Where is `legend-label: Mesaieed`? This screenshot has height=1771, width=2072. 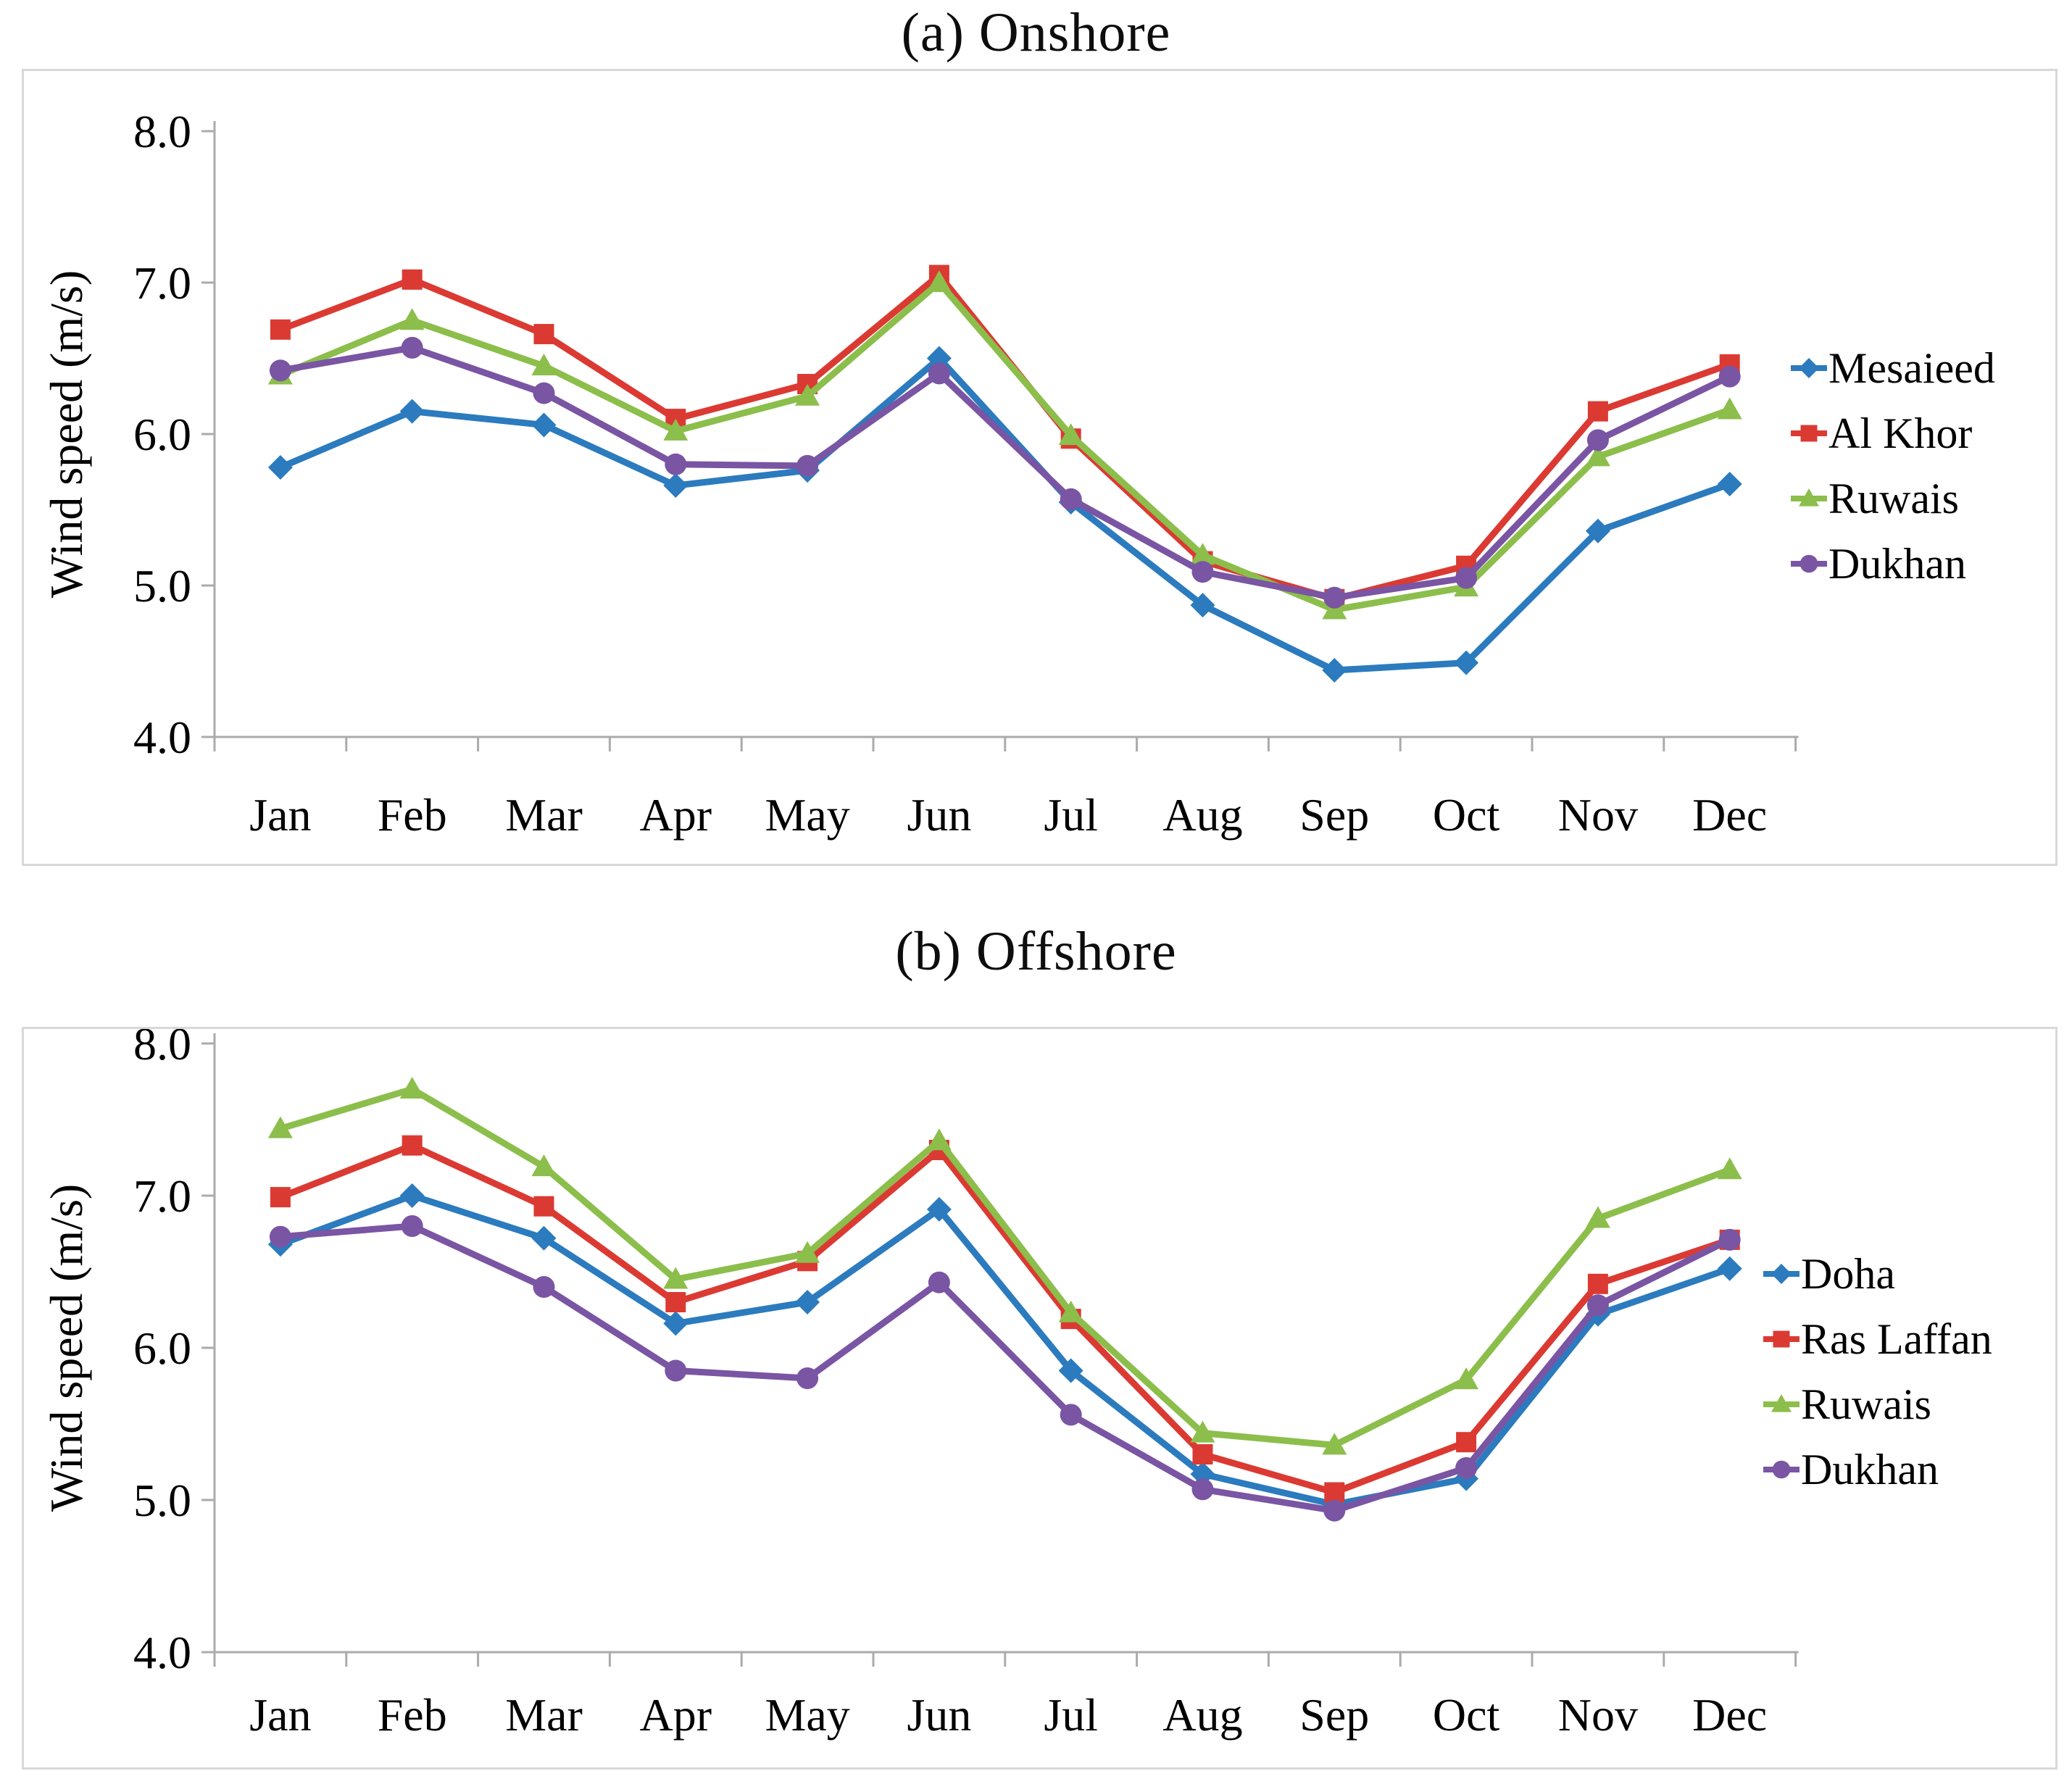
legend-label: Mesaieed is located at coordinates (1911, 368).